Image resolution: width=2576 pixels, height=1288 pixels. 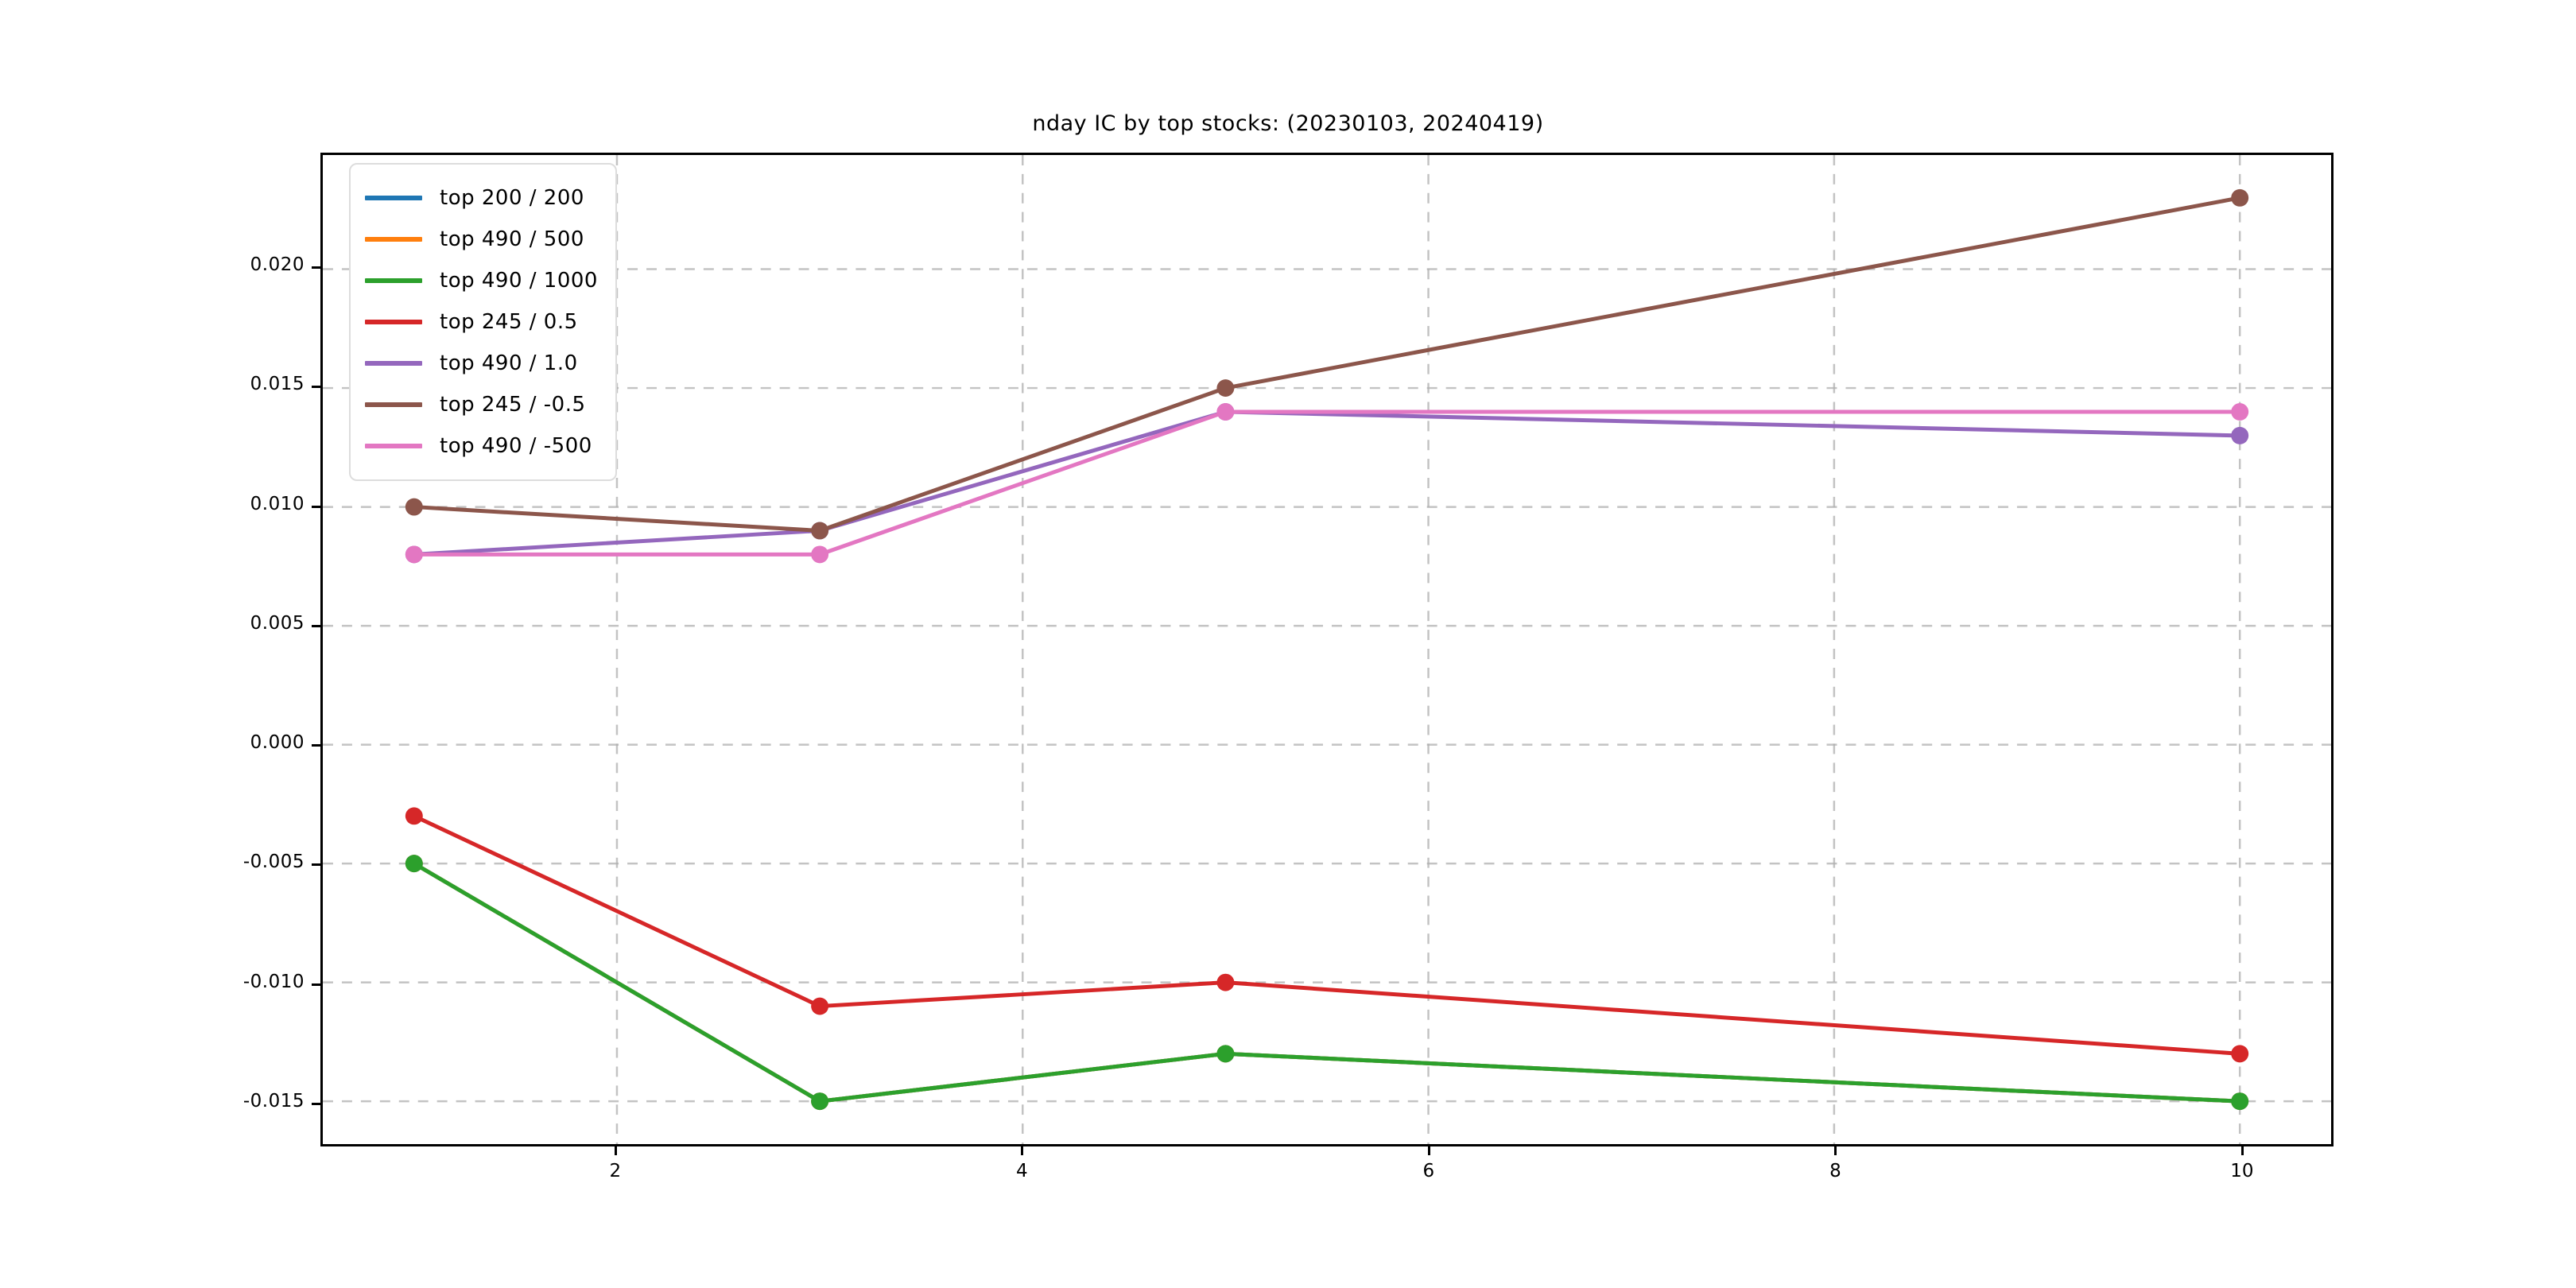 I want to click on x-axis-tick-label: 10, so click(x=2242, y=1171).